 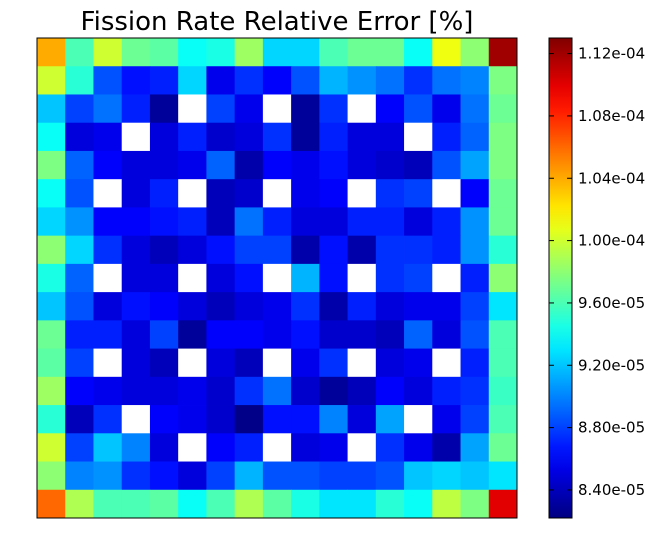 I want to click on heatmap-cell-r14-c7, so click(x=249, y=447).